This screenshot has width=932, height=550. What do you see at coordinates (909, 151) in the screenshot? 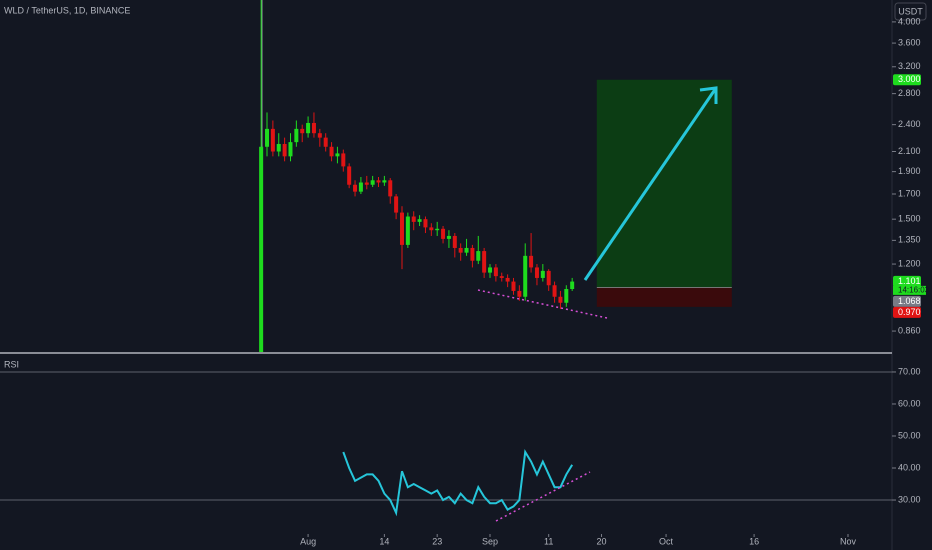
I see `y-tick-label: 2.100` at bounding box center [909, 151].